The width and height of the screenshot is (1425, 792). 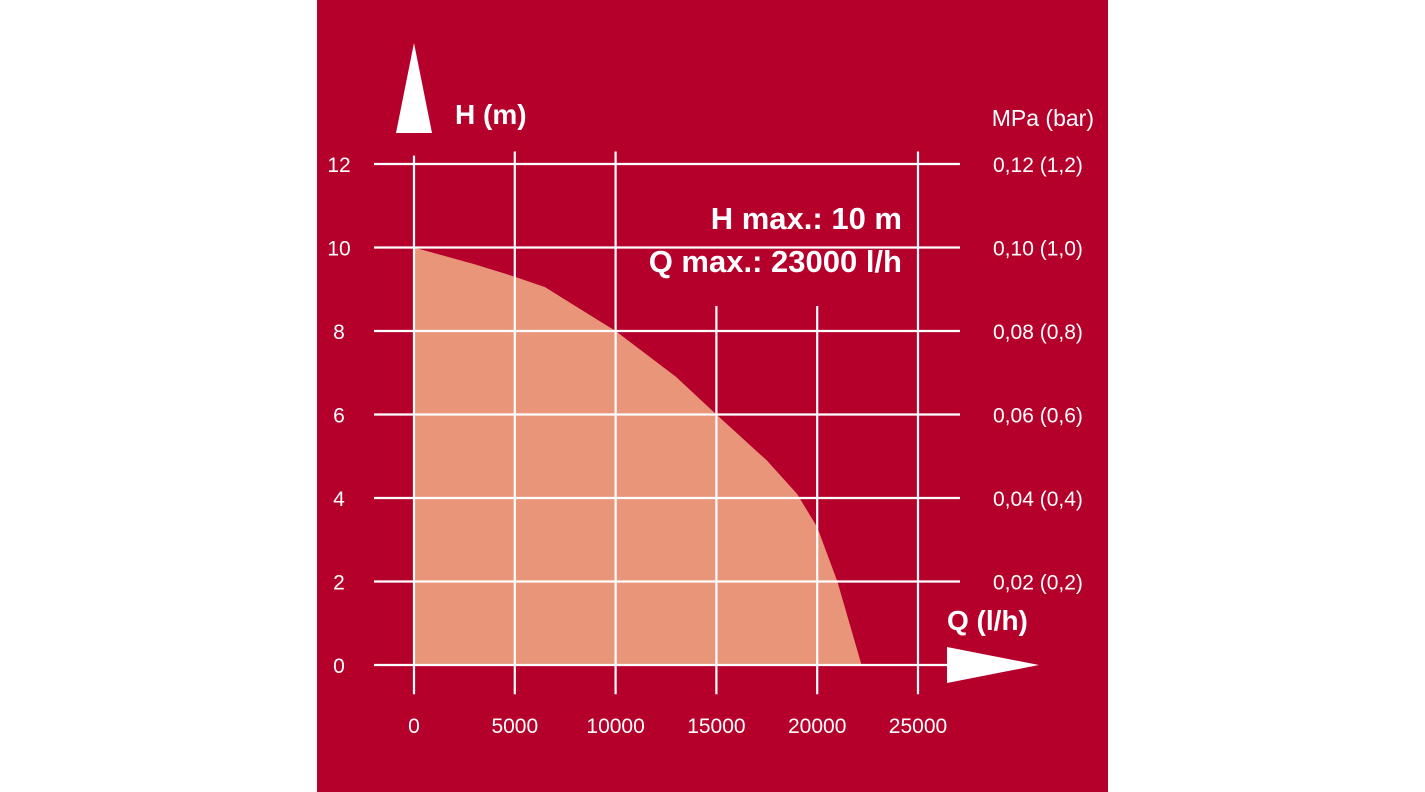 What do you see at coordinates (1038, 165) in the screenshot?
I see `y2-tick-label: 0,12 (1,2)` at bounding box center [1038, 165].